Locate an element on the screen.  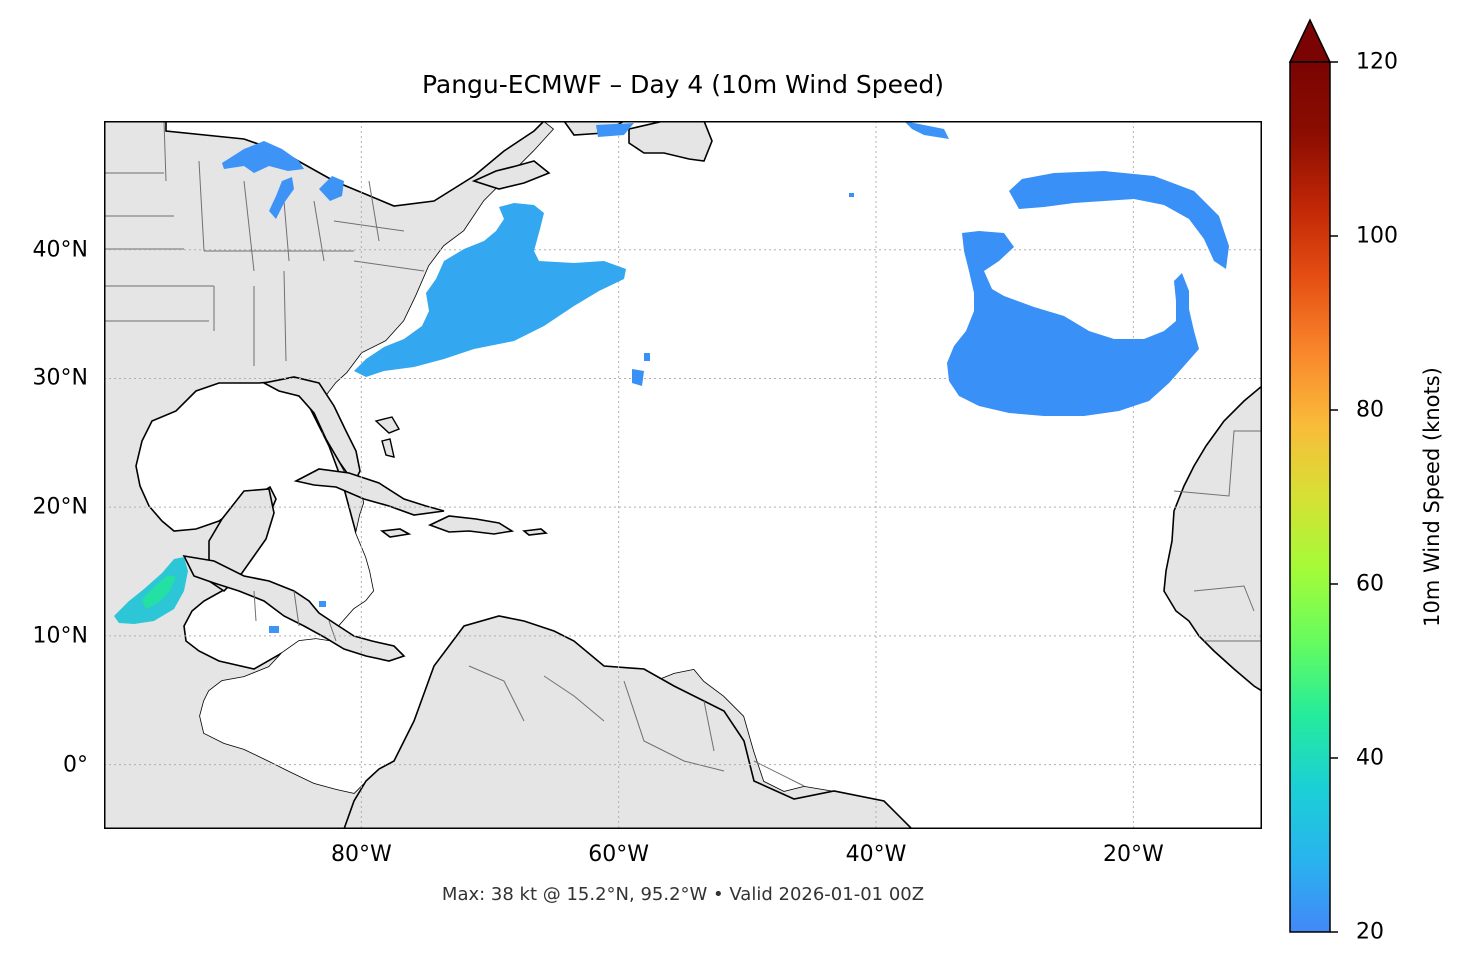
colorbar-tick-label: 40 is located at coordinates (1370, 758).